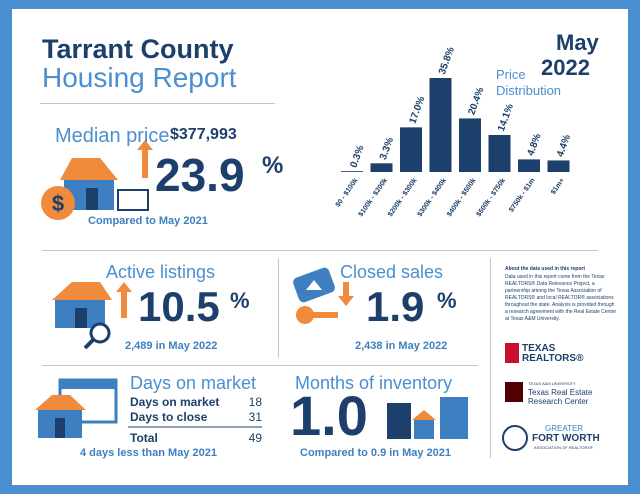  Describe the element at coordinates (564, 428) in the screenshot. I see `logo-text: GREATER` at that location.